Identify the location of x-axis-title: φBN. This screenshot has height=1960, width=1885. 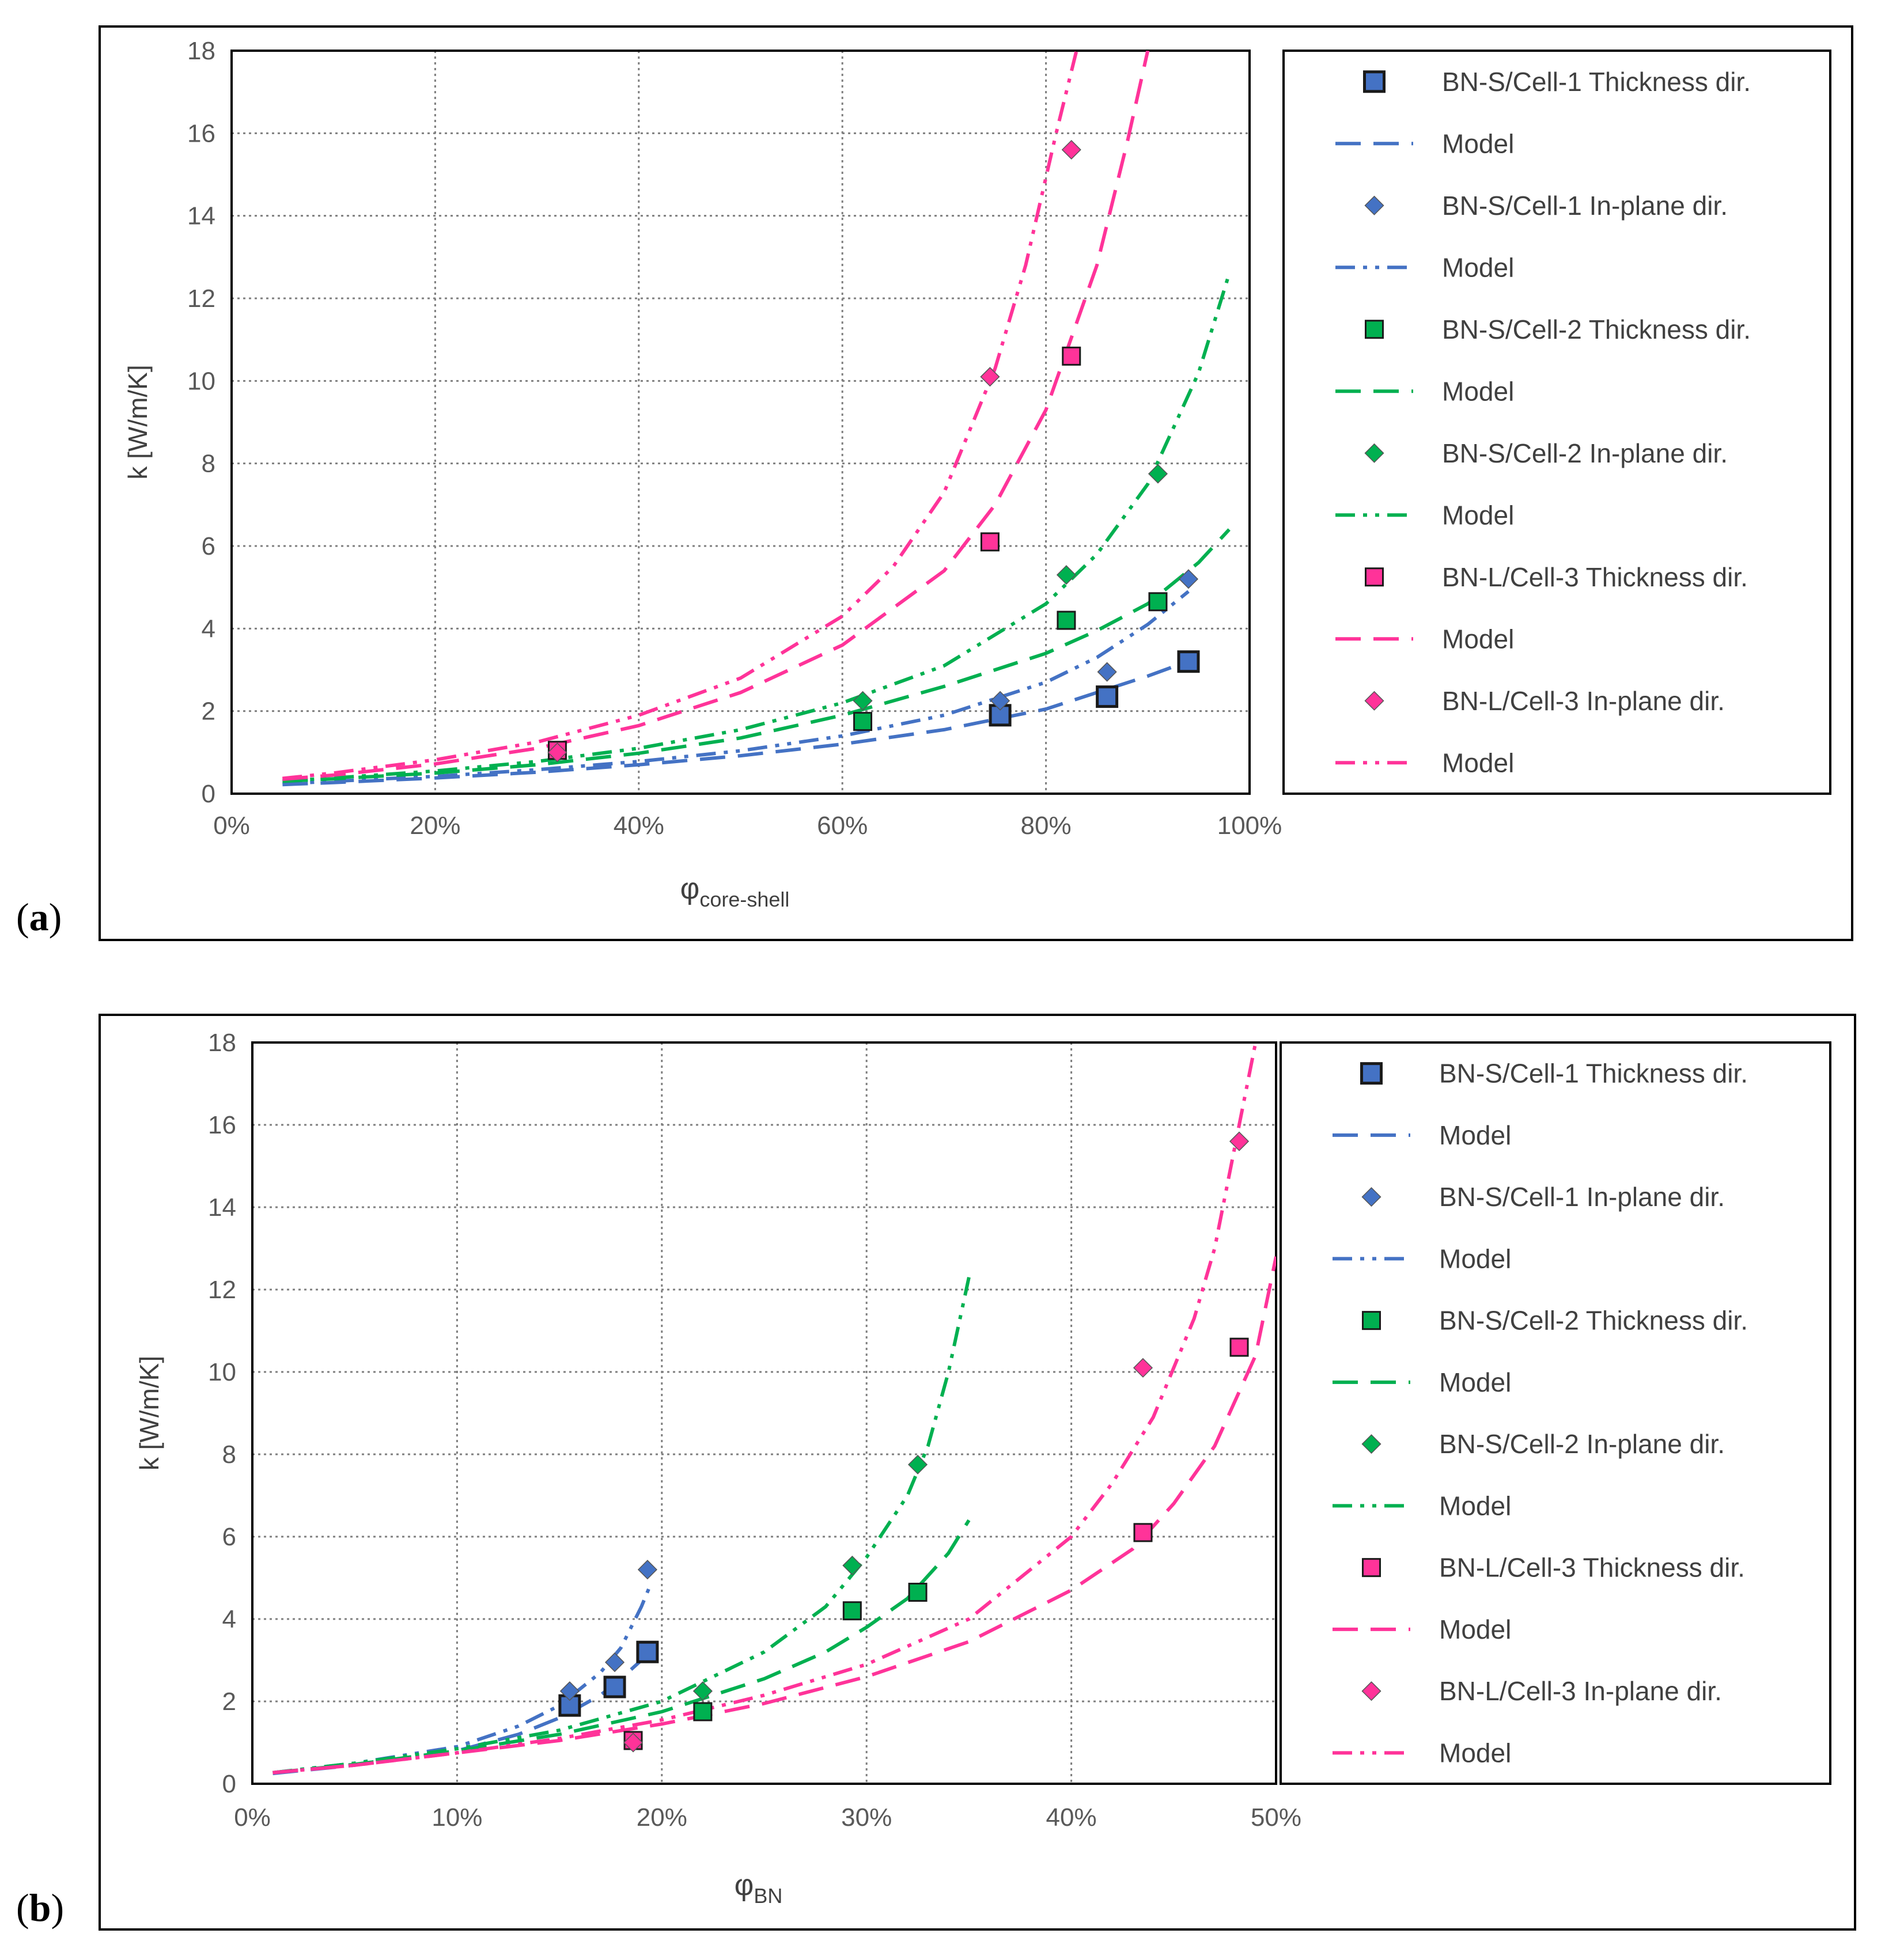
(759, 1888).